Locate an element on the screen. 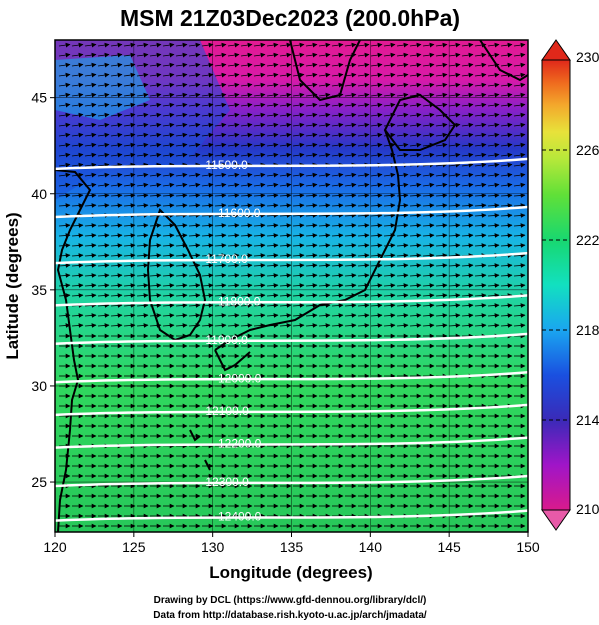  colorbar-bar is located at coordinates (556, 285).